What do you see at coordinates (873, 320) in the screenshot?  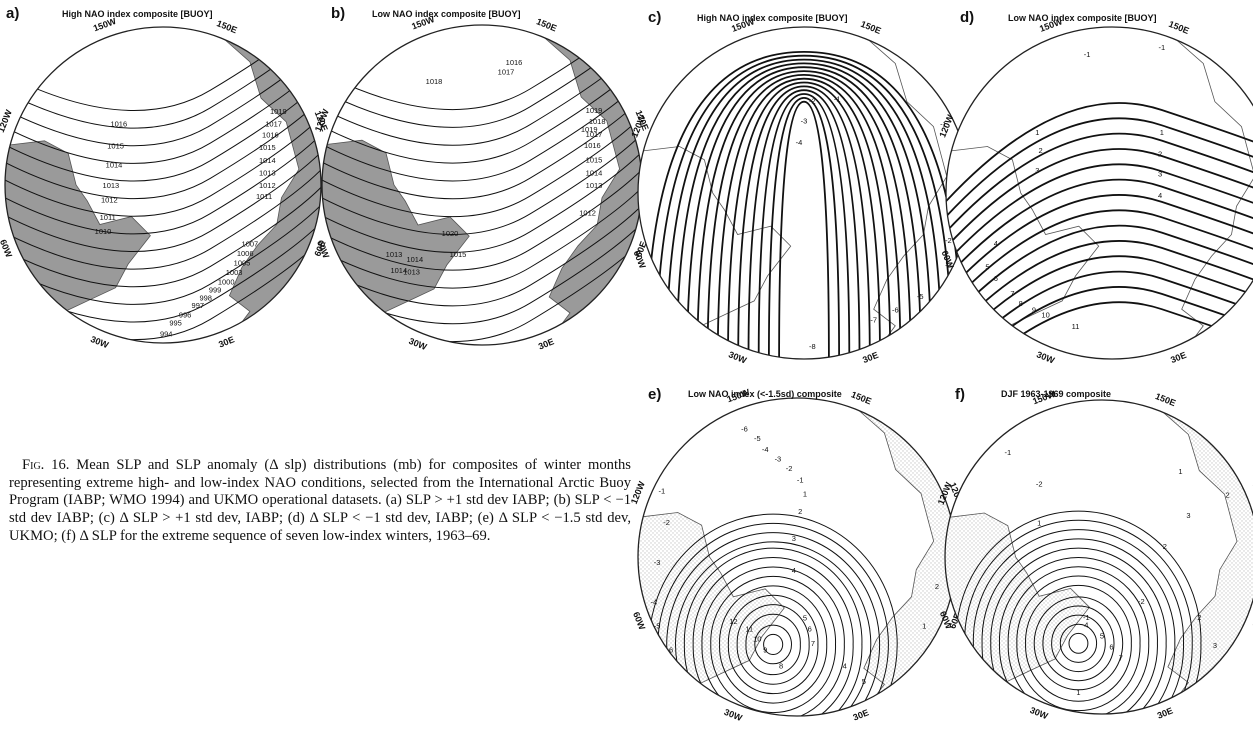 I see `contour-label: -7` at bounding box center [873, 320].